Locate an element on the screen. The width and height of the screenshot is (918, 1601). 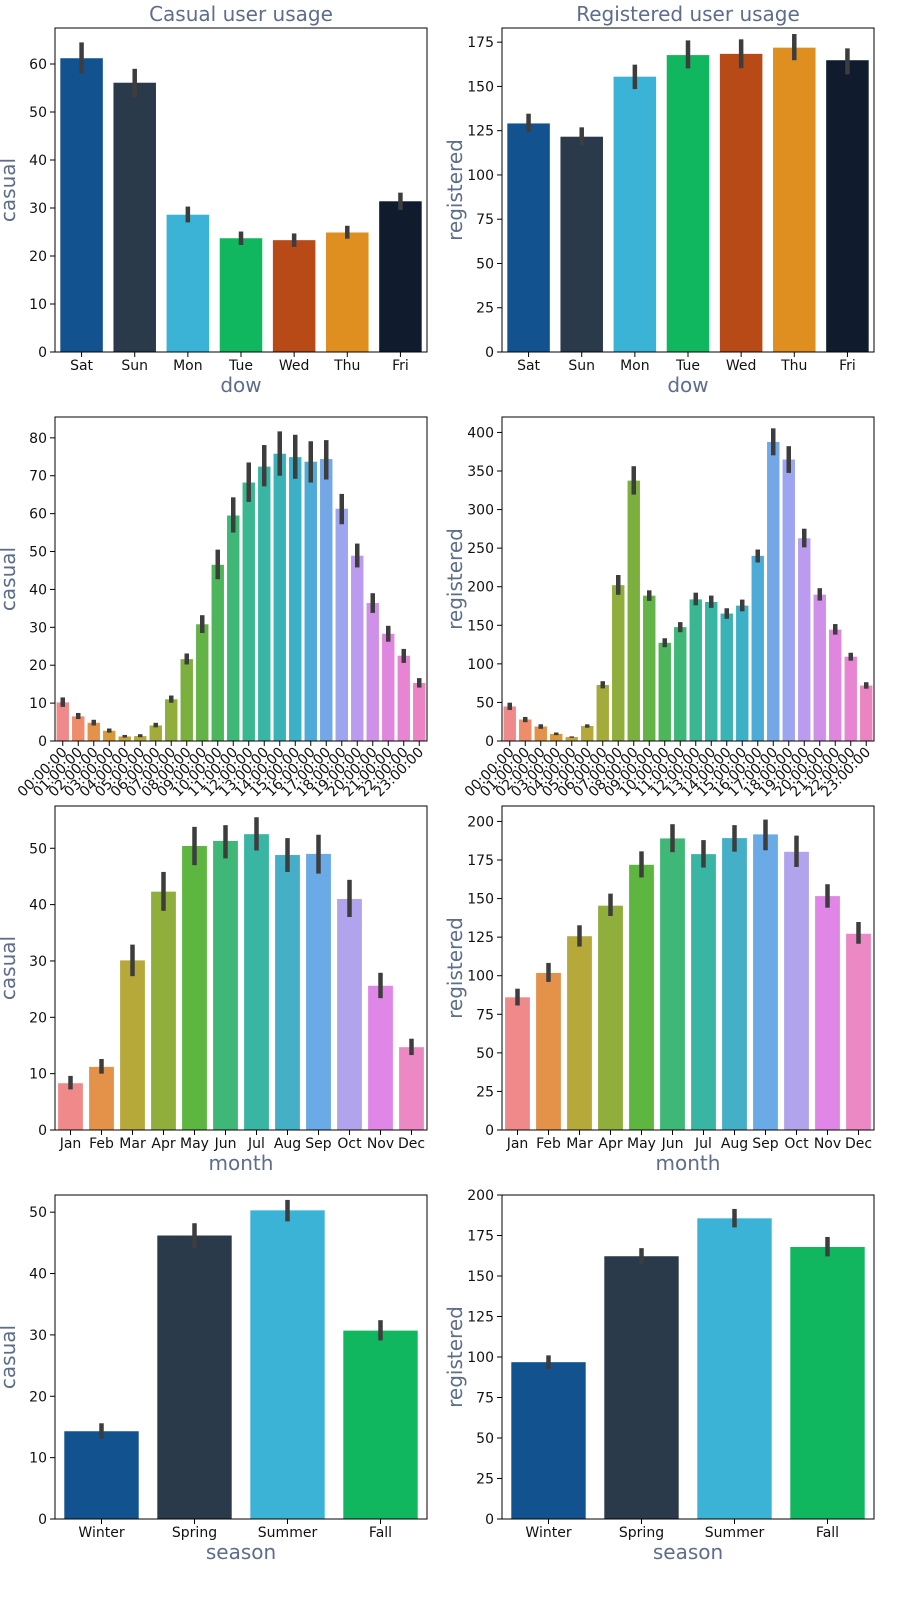
x-tick-label: Fri is located at coordinates (847, 366).